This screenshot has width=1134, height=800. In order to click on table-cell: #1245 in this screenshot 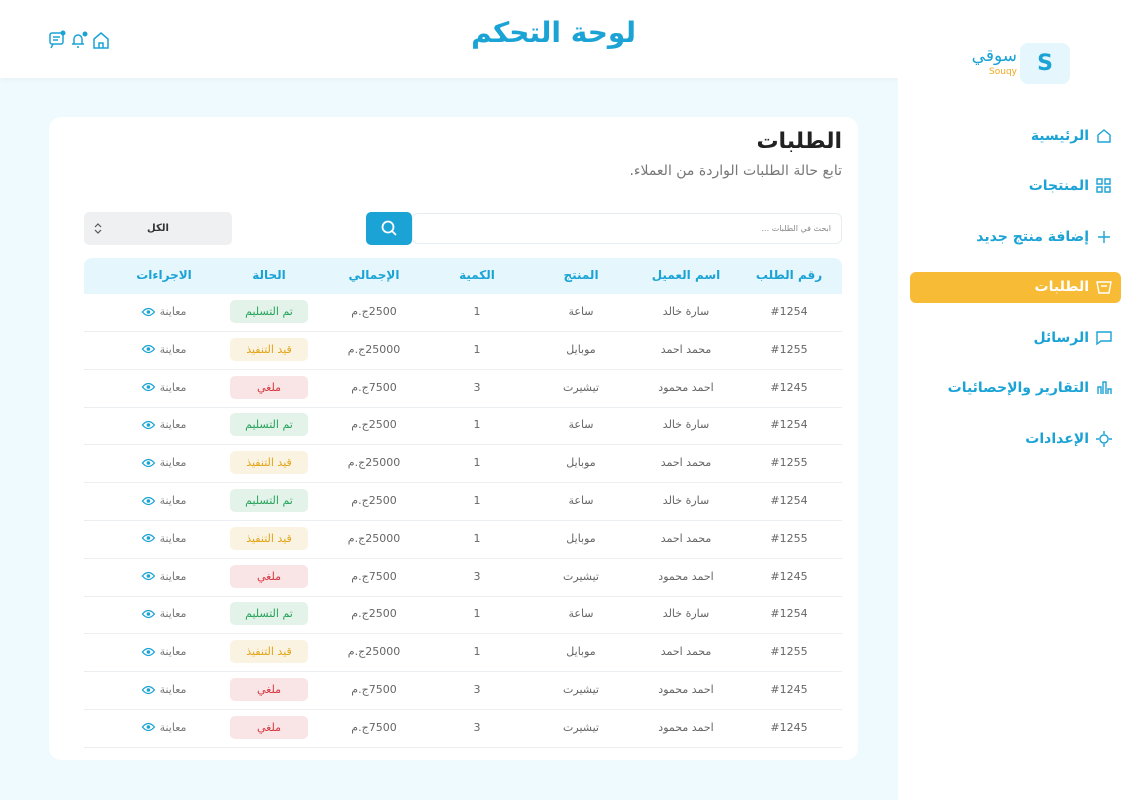, I will do `click(789, 727)`.